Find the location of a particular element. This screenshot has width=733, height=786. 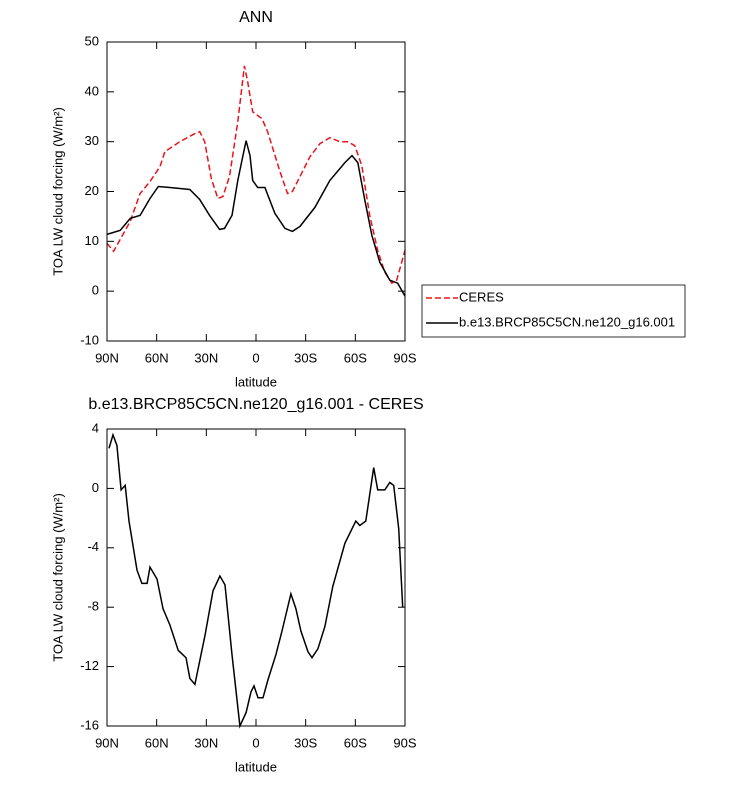

legend-label: CERES is located at coordinates (481, 296).